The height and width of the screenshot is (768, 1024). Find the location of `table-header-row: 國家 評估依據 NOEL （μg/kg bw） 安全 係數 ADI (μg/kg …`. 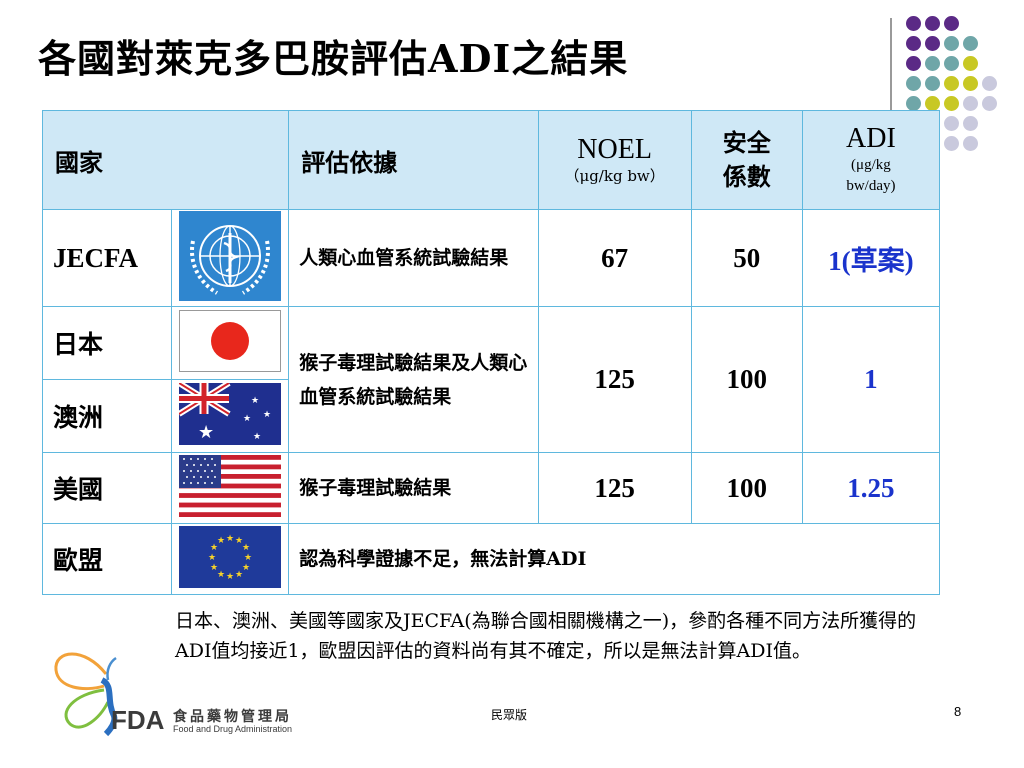

table-header-row: 國家 評估依據 NOEL （μg/kg bw） 安全 係數 ADI (μg/kg … is located at coordinates (491, 160).